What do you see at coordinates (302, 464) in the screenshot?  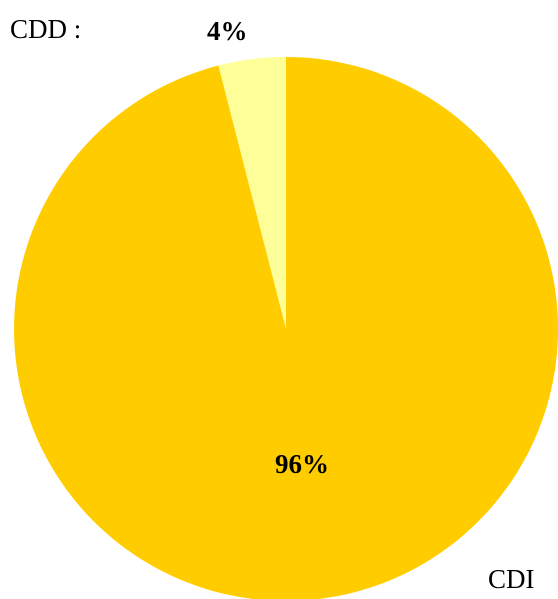 I see `data-label-cdi: 96%` at bounding box center [302, 464].